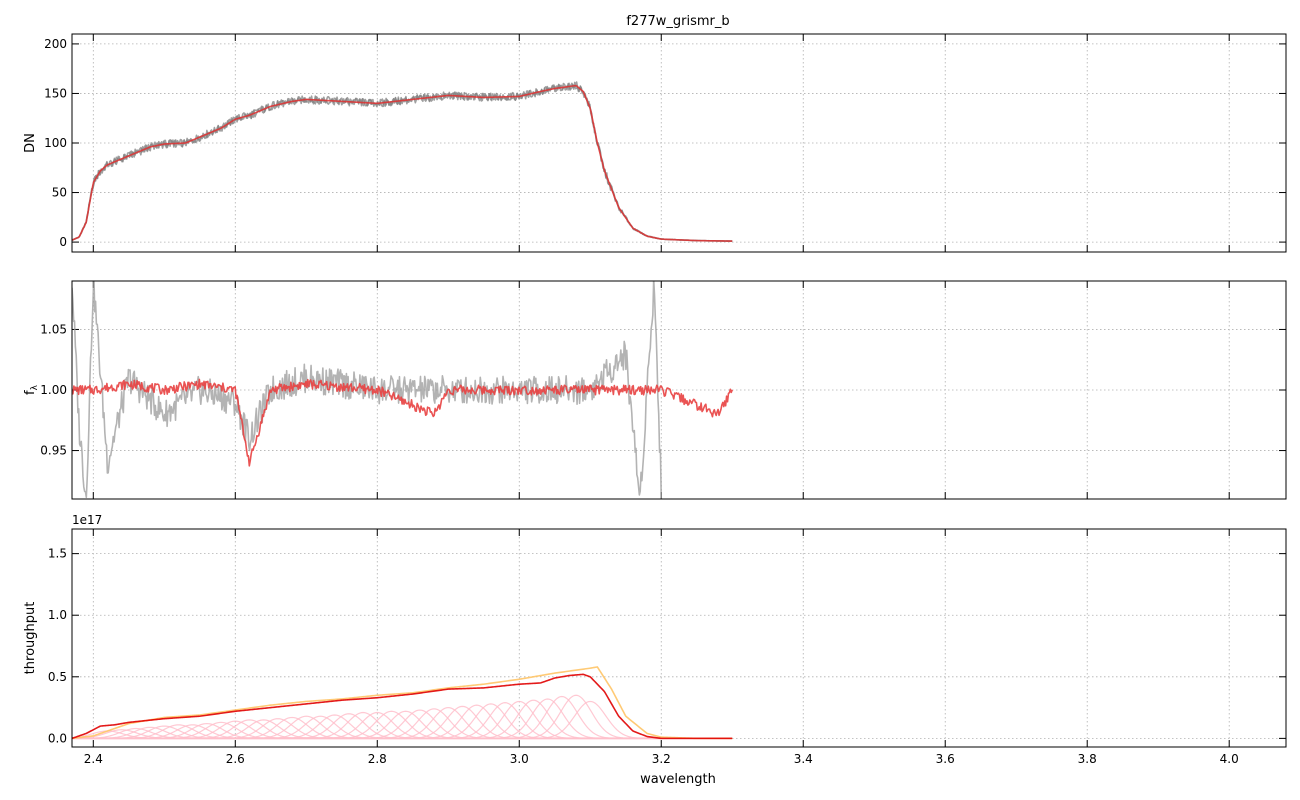 The height and width of the screenshot is (800, 1300). I want to click on series-0-line, so click(402, 703).